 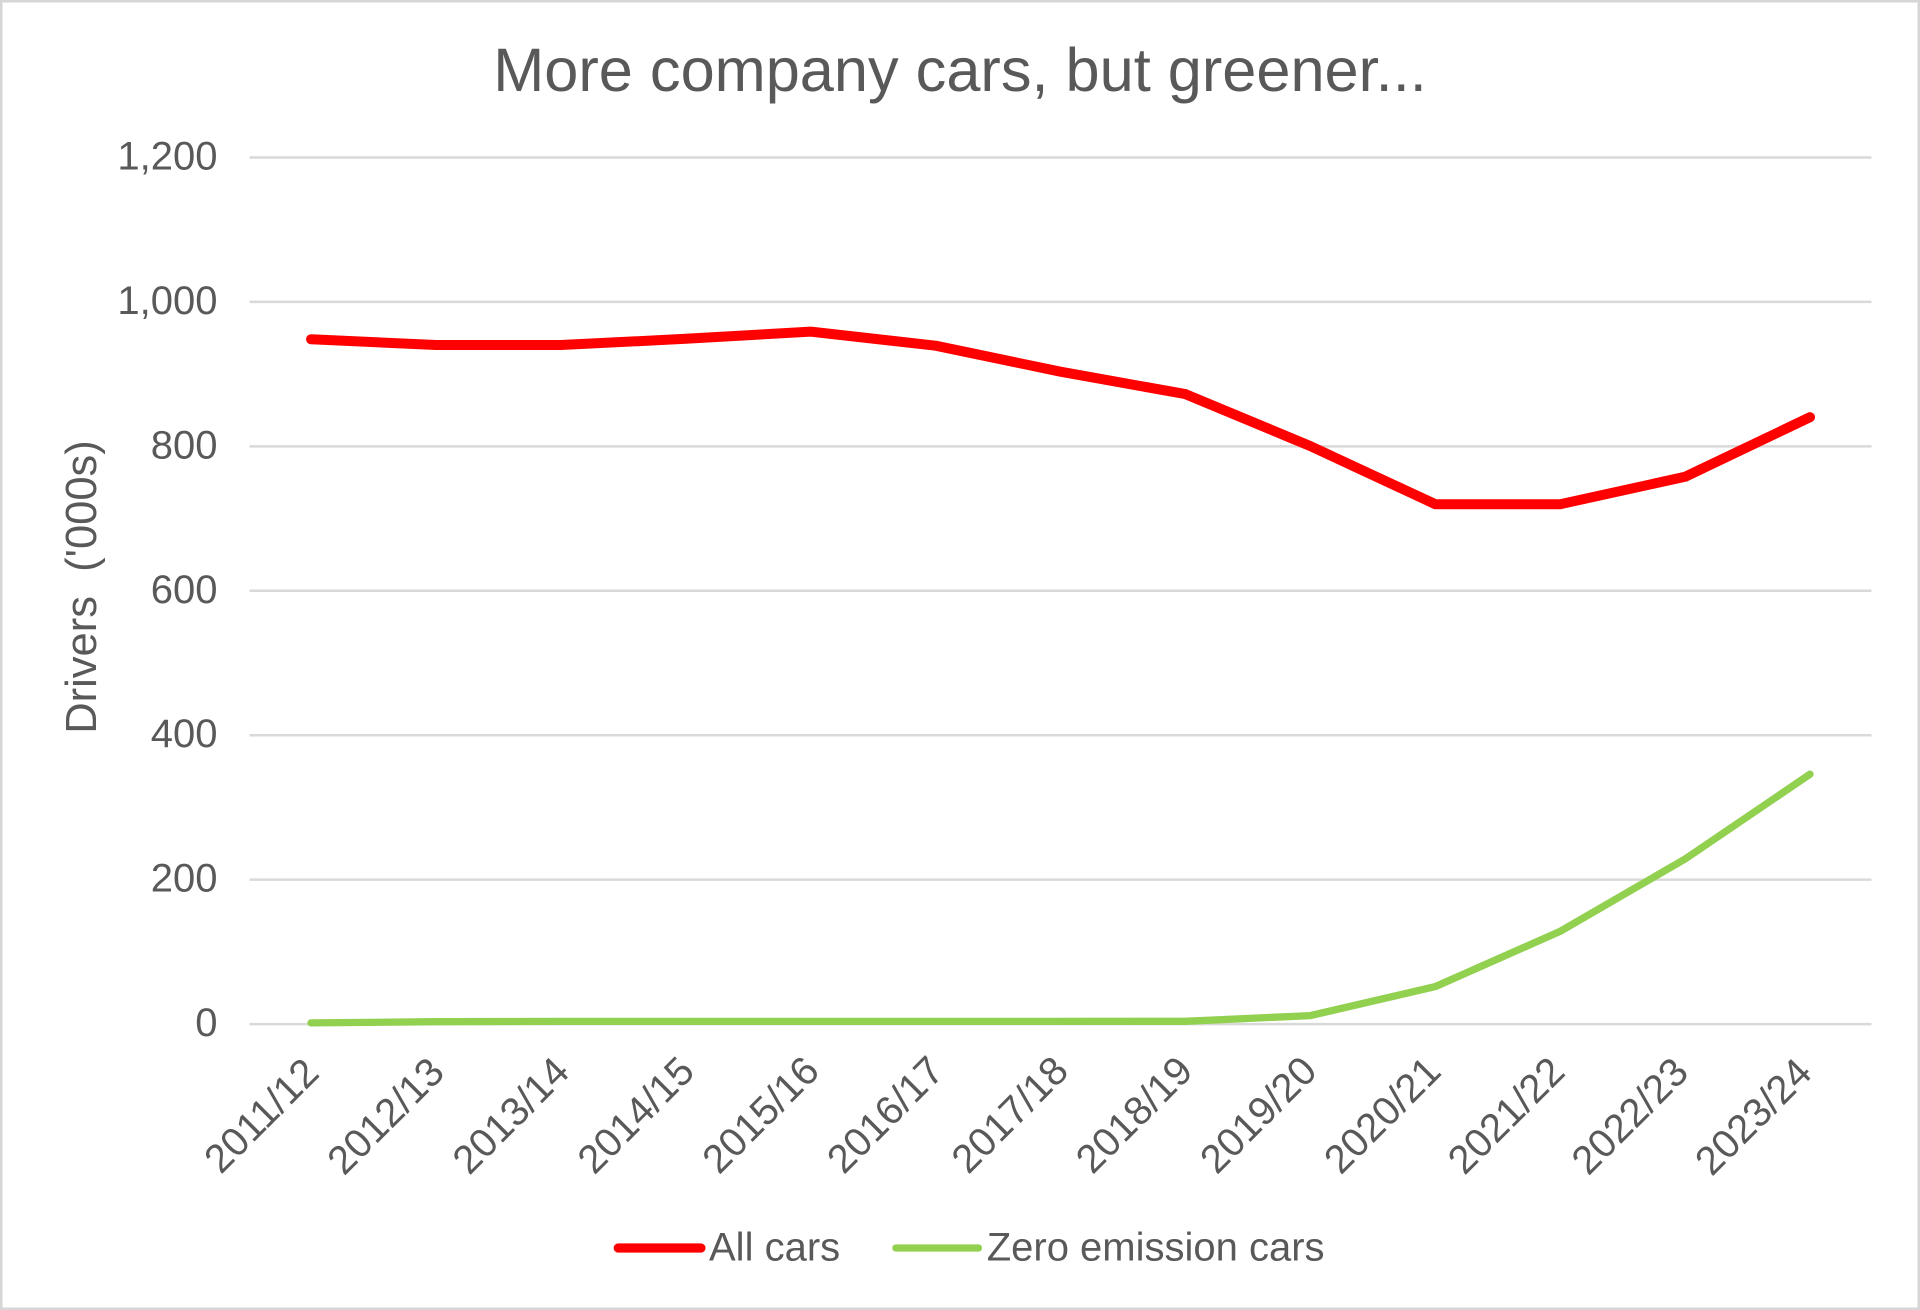 What do you see at coordinates (184, 590) in the screenshot?
I see `svg-text: 600` at bounding box center [184, 590].